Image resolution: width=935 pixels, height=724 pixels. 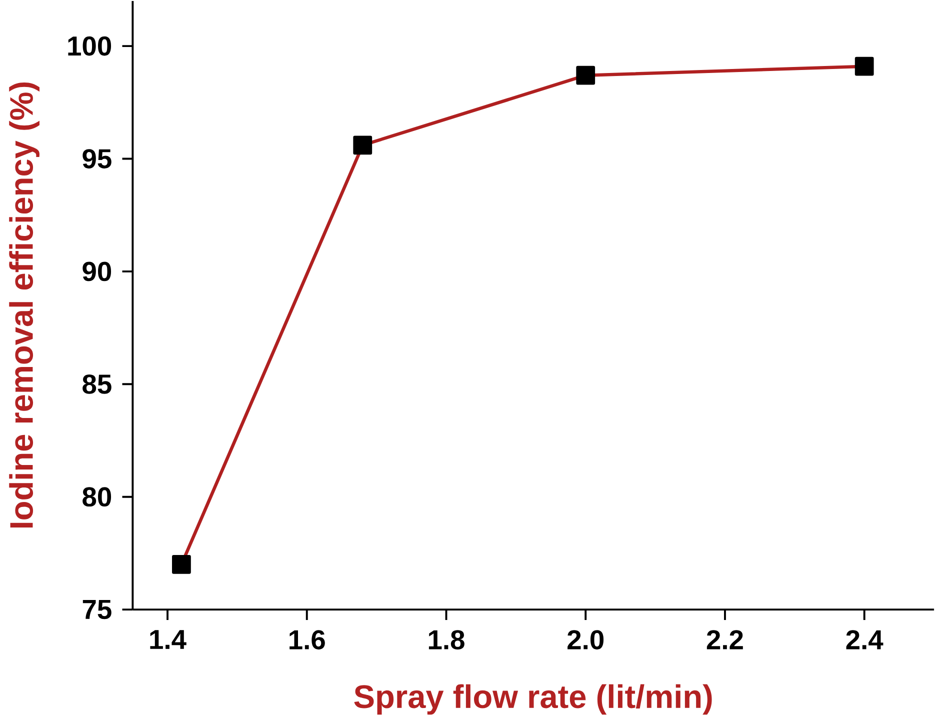 What do you see at coordinates (97, 159) in the screenshot?
I see `y-tick-label: 95` at bounding box center [97, 159].